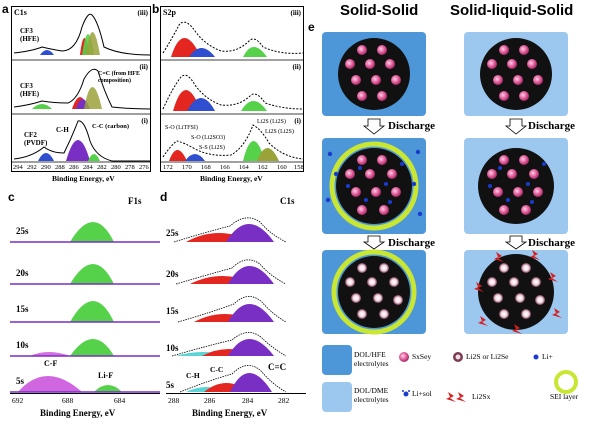 Image resolution: width=600 pixels, height=428 pixels. Describe the element at coordinates (111, 126) in the screenshot. I see `a-i-cc-label: C-C (carbon)` at that location.